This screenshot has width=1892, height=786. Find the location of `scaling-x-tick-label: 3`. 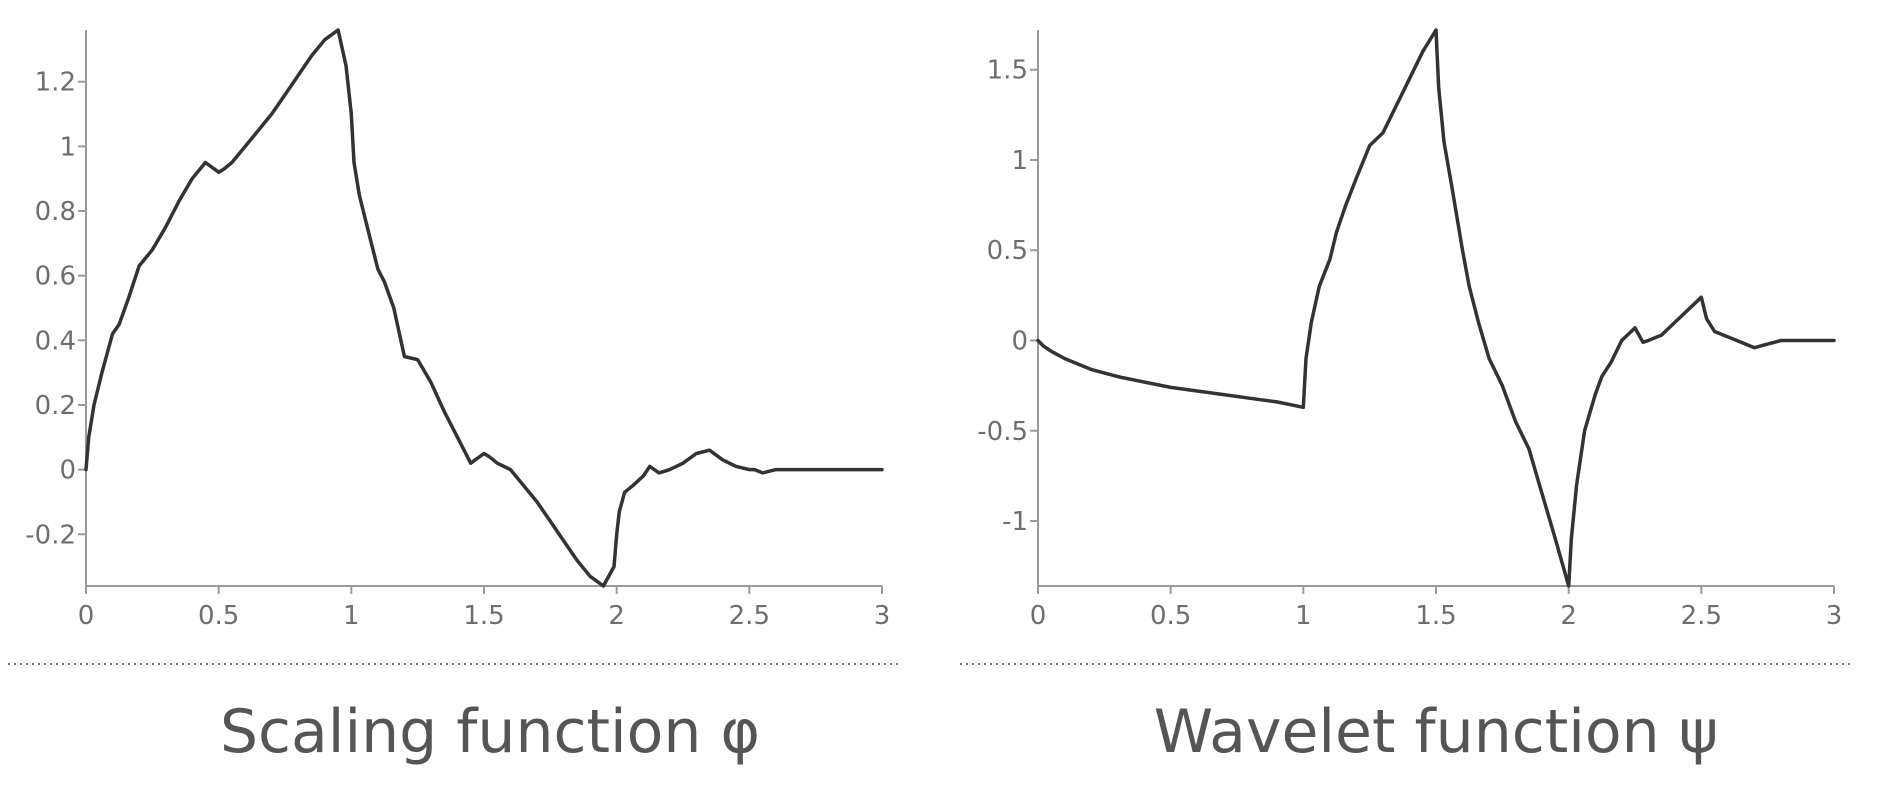

scaling-x-tick-label: 3 is located at coordinates (882, 616).